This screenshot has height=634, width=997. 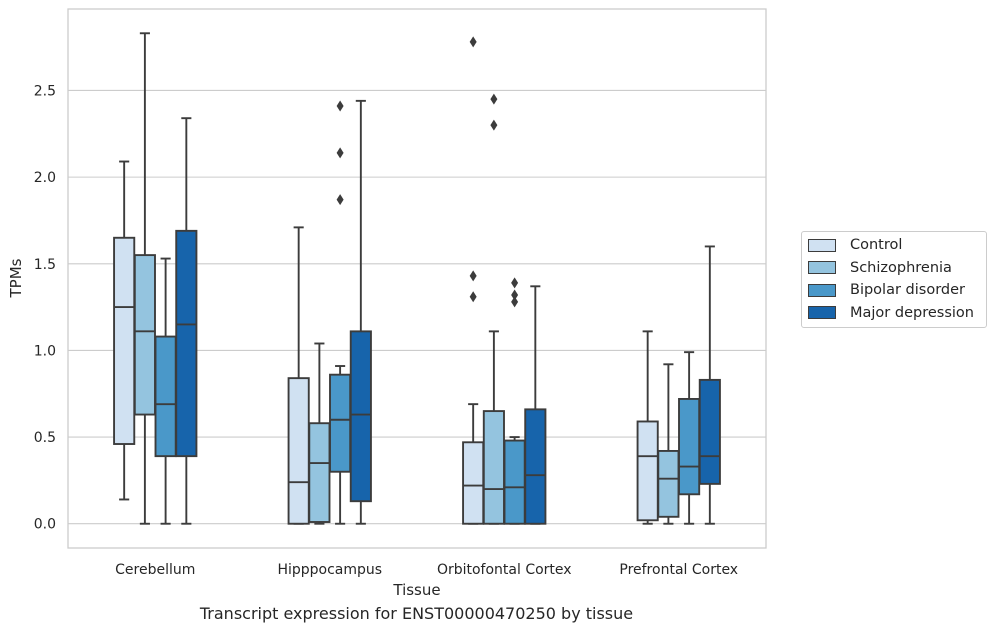 I want to click on x-tick-label: Hipppocampus, so click(x=329, y=570).